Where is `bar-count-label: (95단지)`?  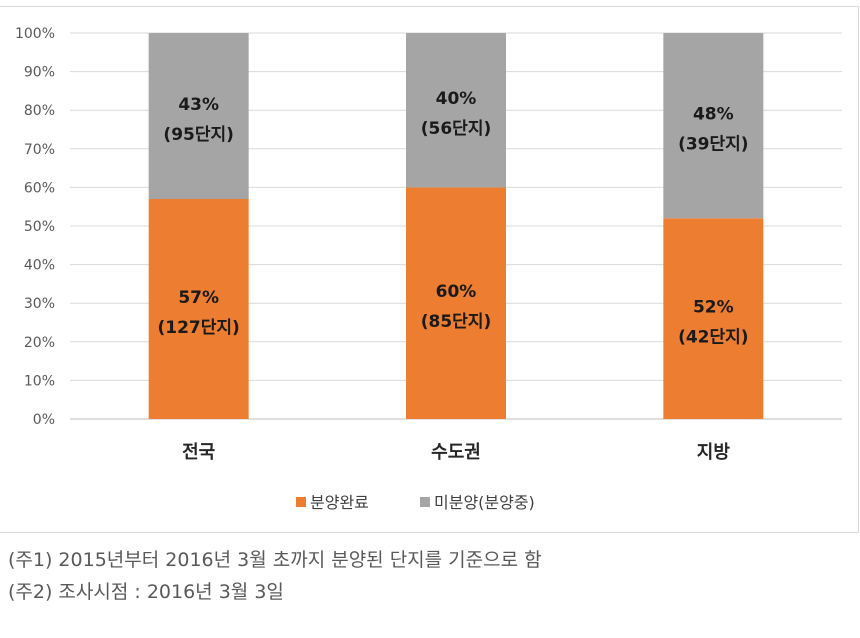 bar-count-label: (95단지) is located at coordinates (198, 135).